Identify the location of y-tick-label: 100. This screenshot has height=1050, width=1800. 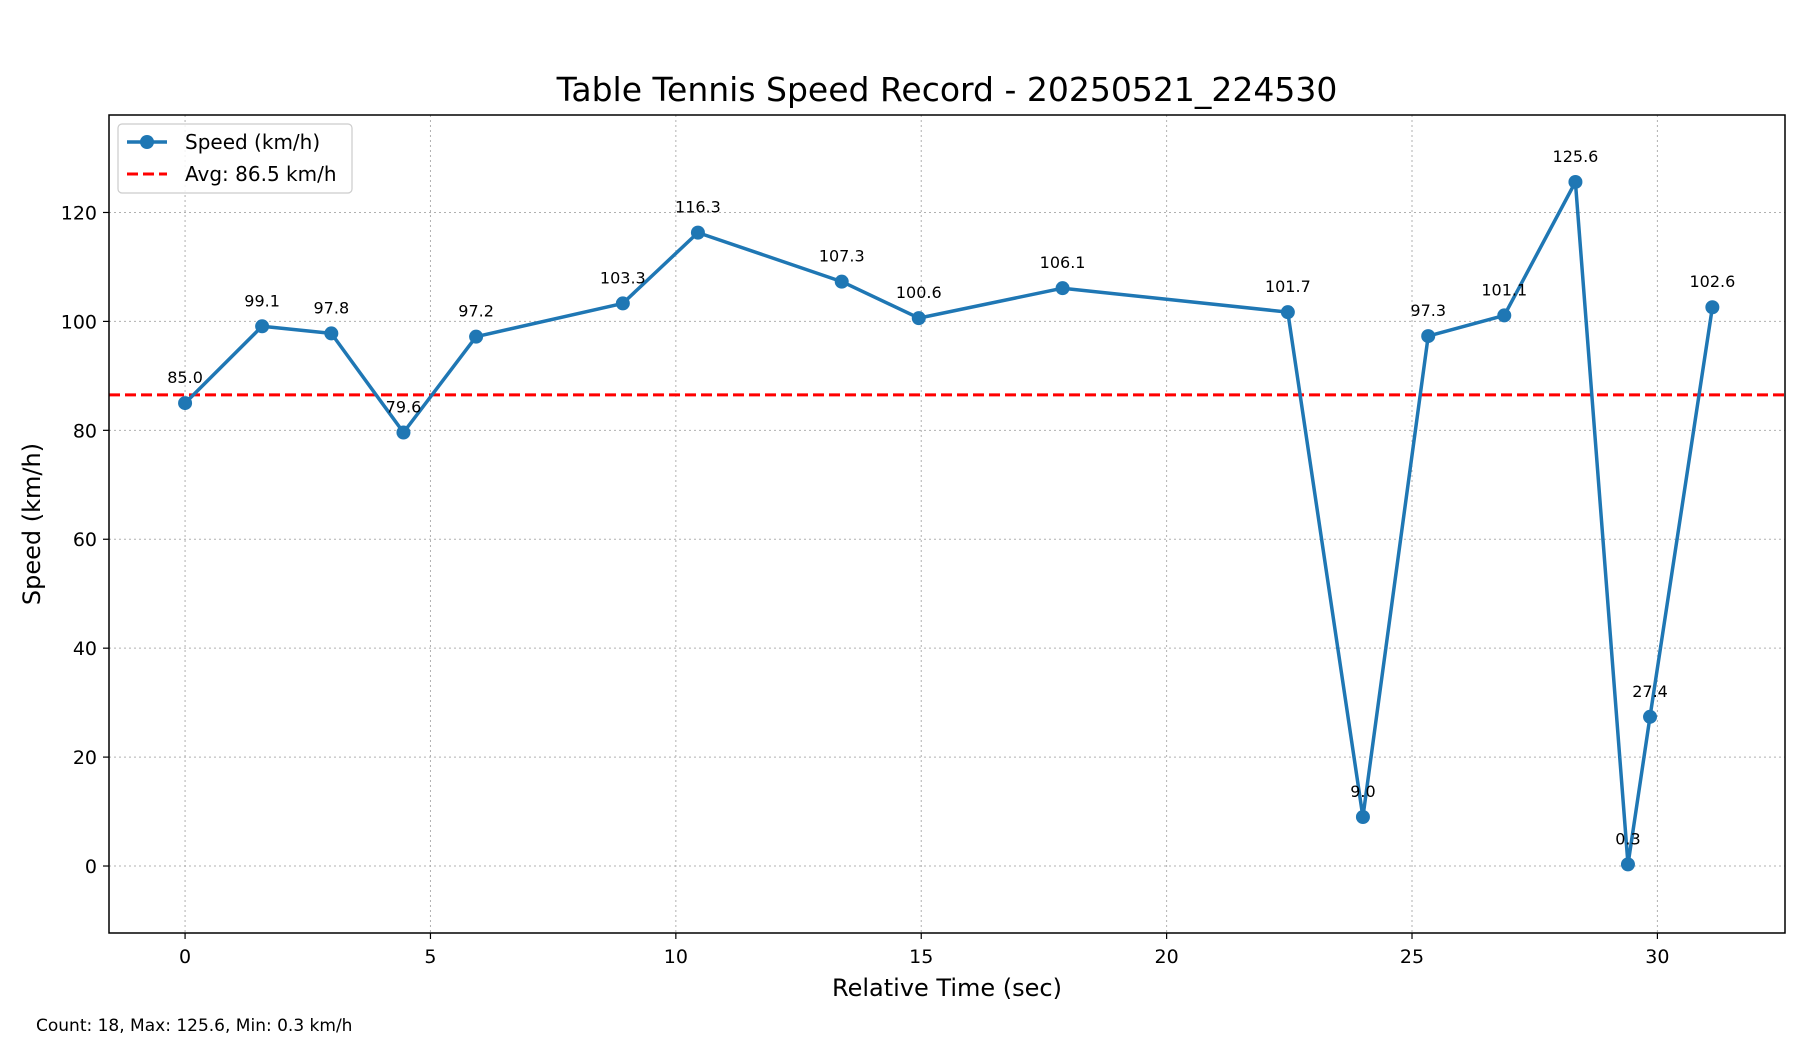
(79, 322).